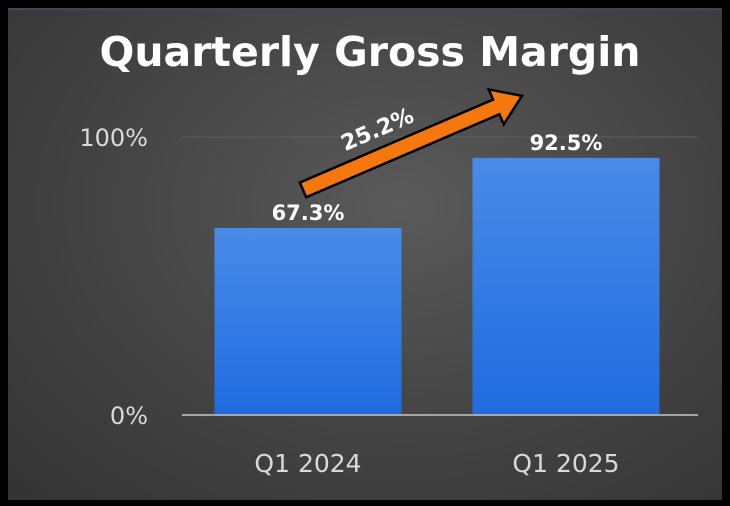 This screenshot has height=506, width=730. Describe the element at coordinates (411, 143) in the screenshot. I see `annotation-arrow` at that location.